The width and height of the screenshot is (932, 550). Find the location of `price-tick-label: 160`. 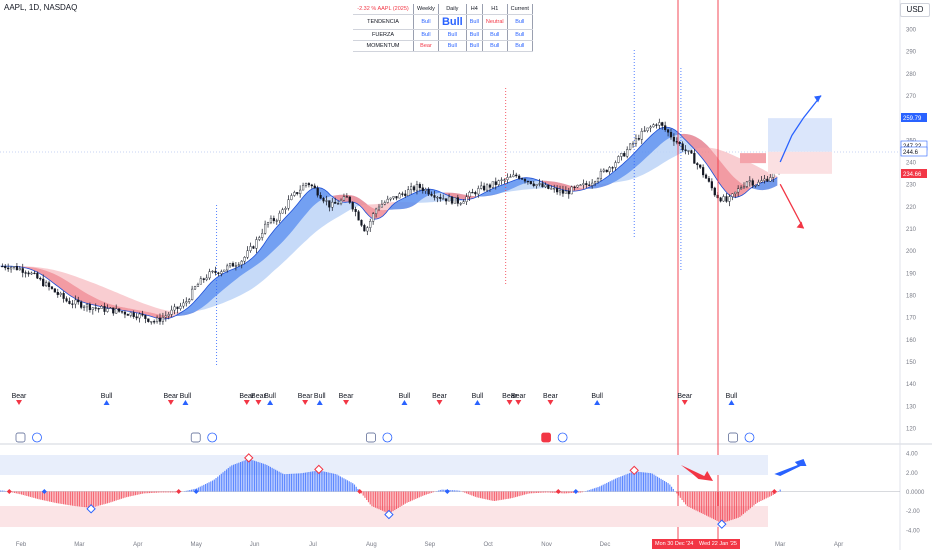

price-tick-label: 160 is located at coordinates (911, 341).